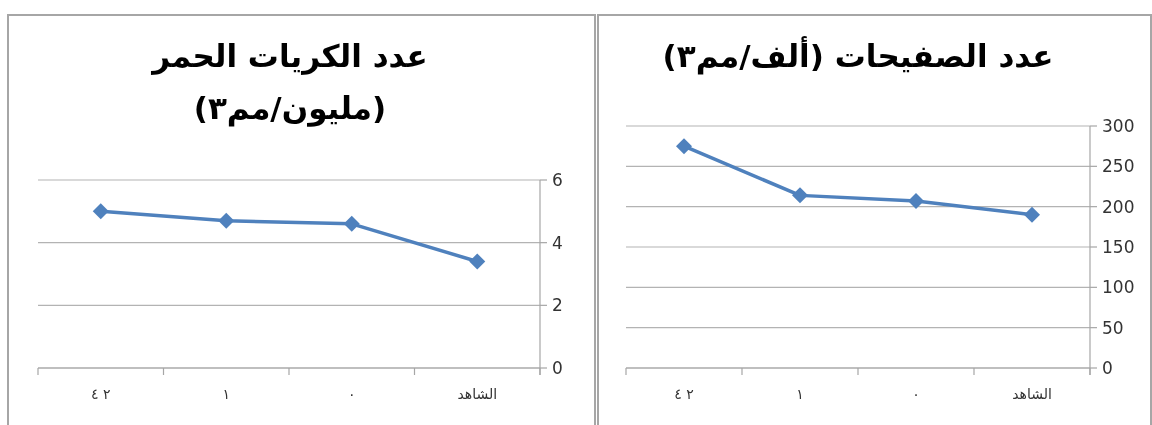 The width and height of the screenshot is (1152, 425). Describe the element at coordinates (557, 305) in the screenshot. I see `y-tick-label: 2` at that location.